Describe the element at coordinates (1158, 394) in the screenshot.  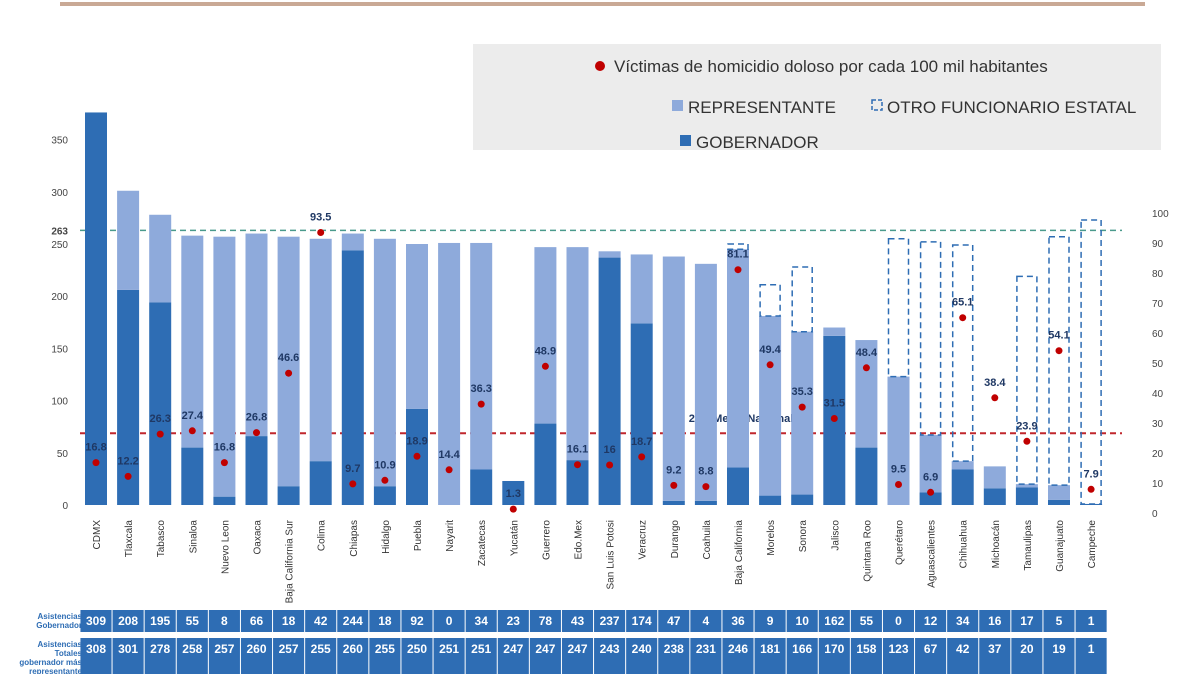
I see `right-axis-tick: 40` at that location.